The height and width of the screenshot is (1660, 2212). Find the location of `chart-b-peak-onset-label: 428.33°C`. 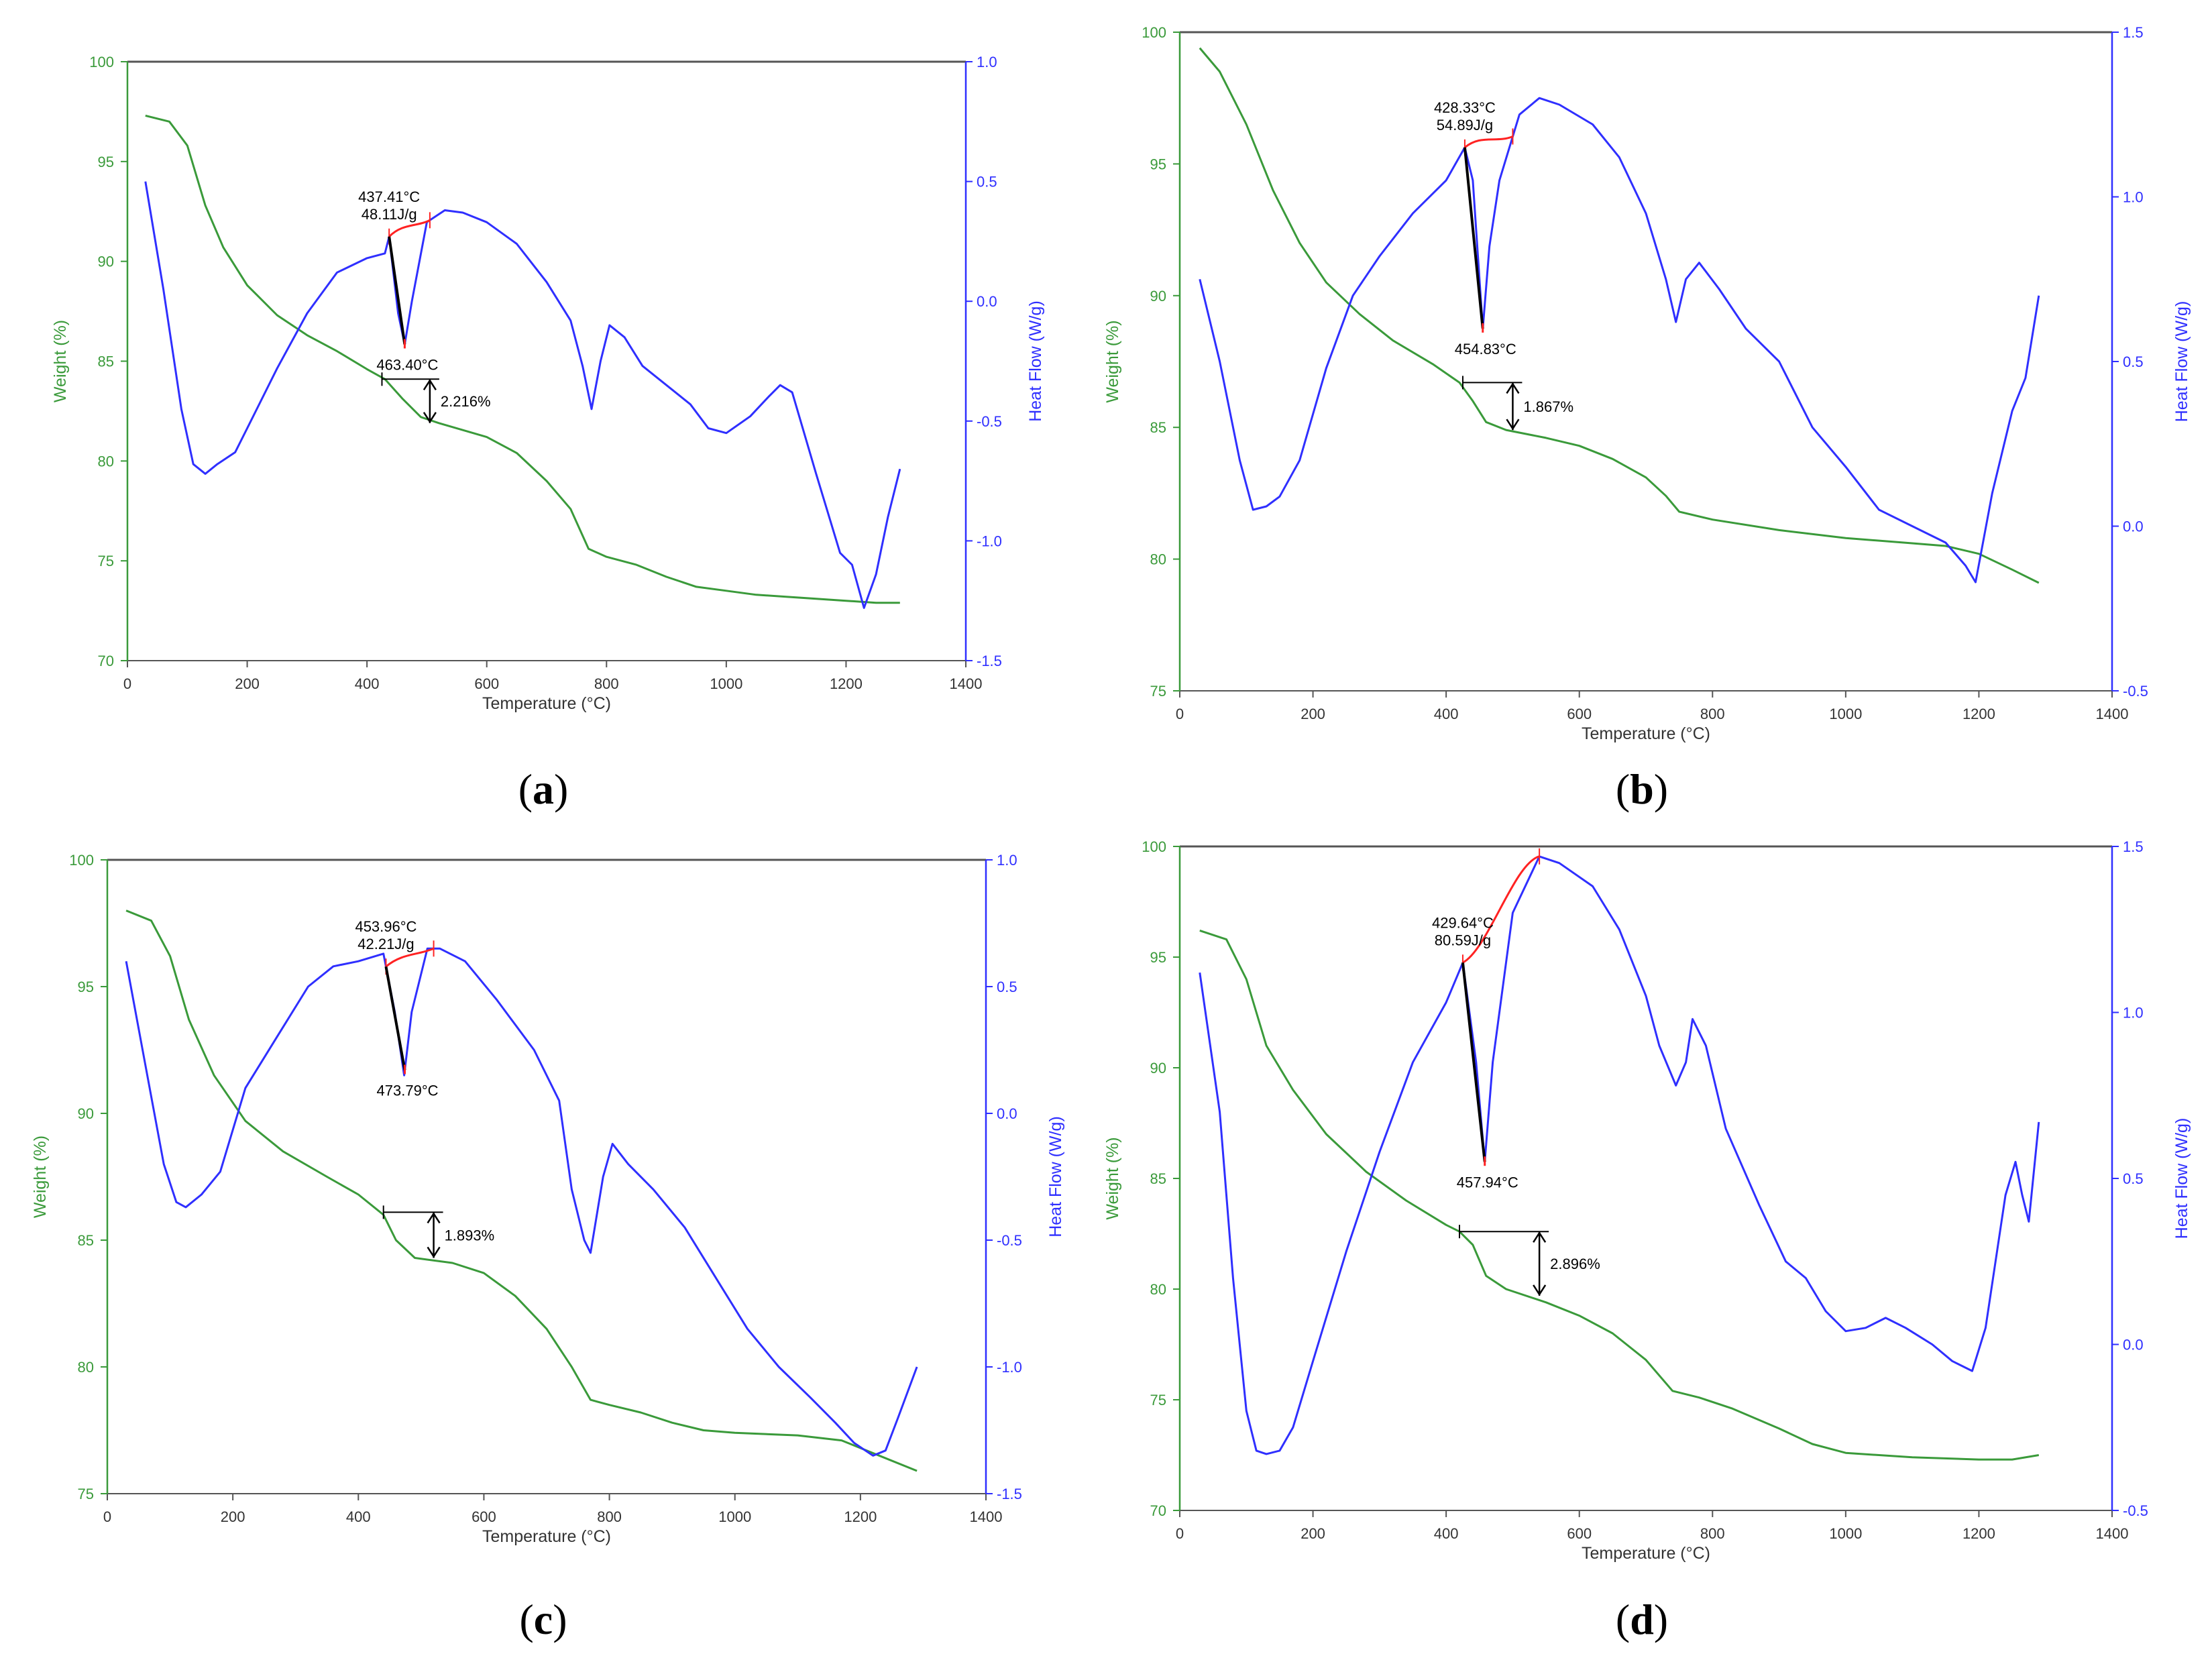

chart-b-peak-onset-label: 428.33°C is located at coordinates (1465, 107).